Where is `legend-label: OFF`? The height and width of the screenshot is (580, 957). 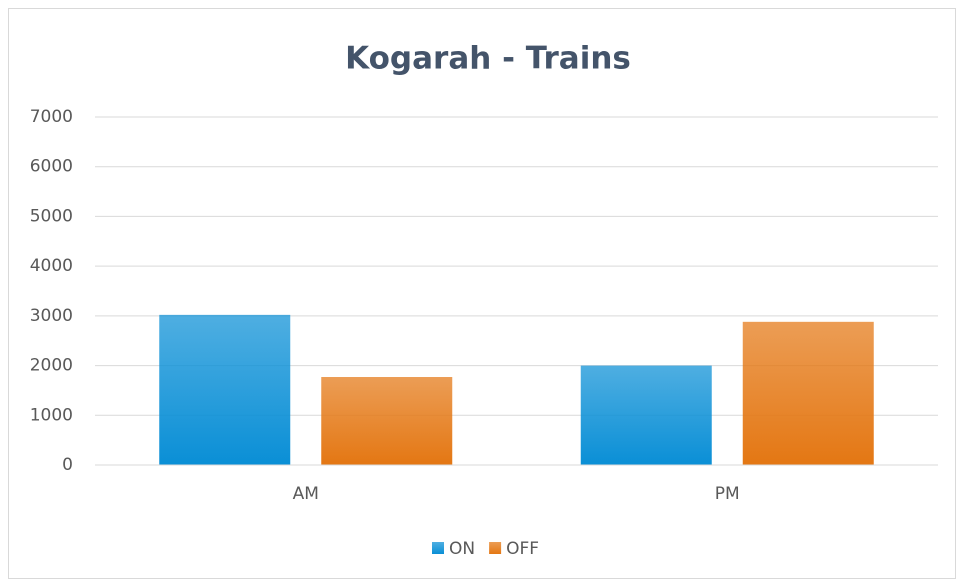 legend-label: OFF is located at coordinates (522, 549).